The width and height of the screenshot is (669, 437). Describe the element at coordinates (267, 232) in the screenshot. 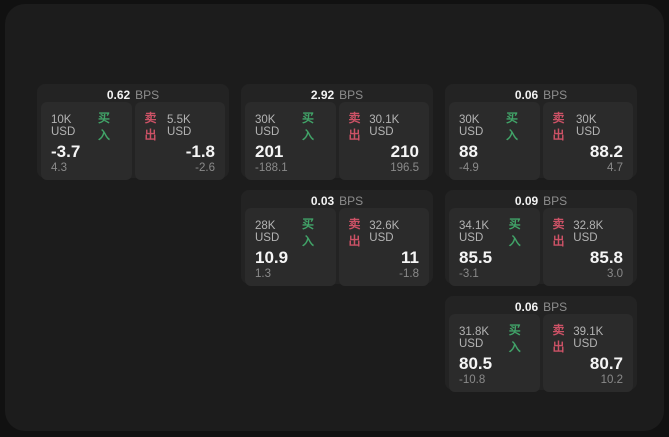

I see `buy-size: 28K USD` at that location.